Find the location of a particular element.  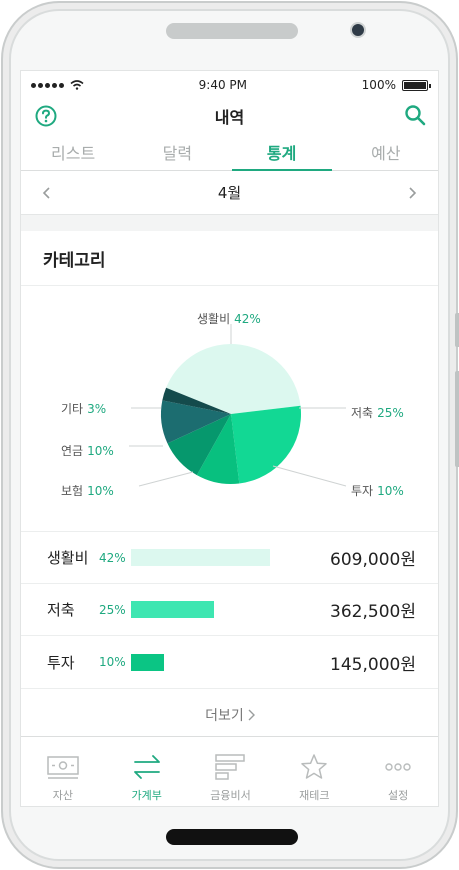

pie-label-name: 연금 is located at coordinates (72, 451).